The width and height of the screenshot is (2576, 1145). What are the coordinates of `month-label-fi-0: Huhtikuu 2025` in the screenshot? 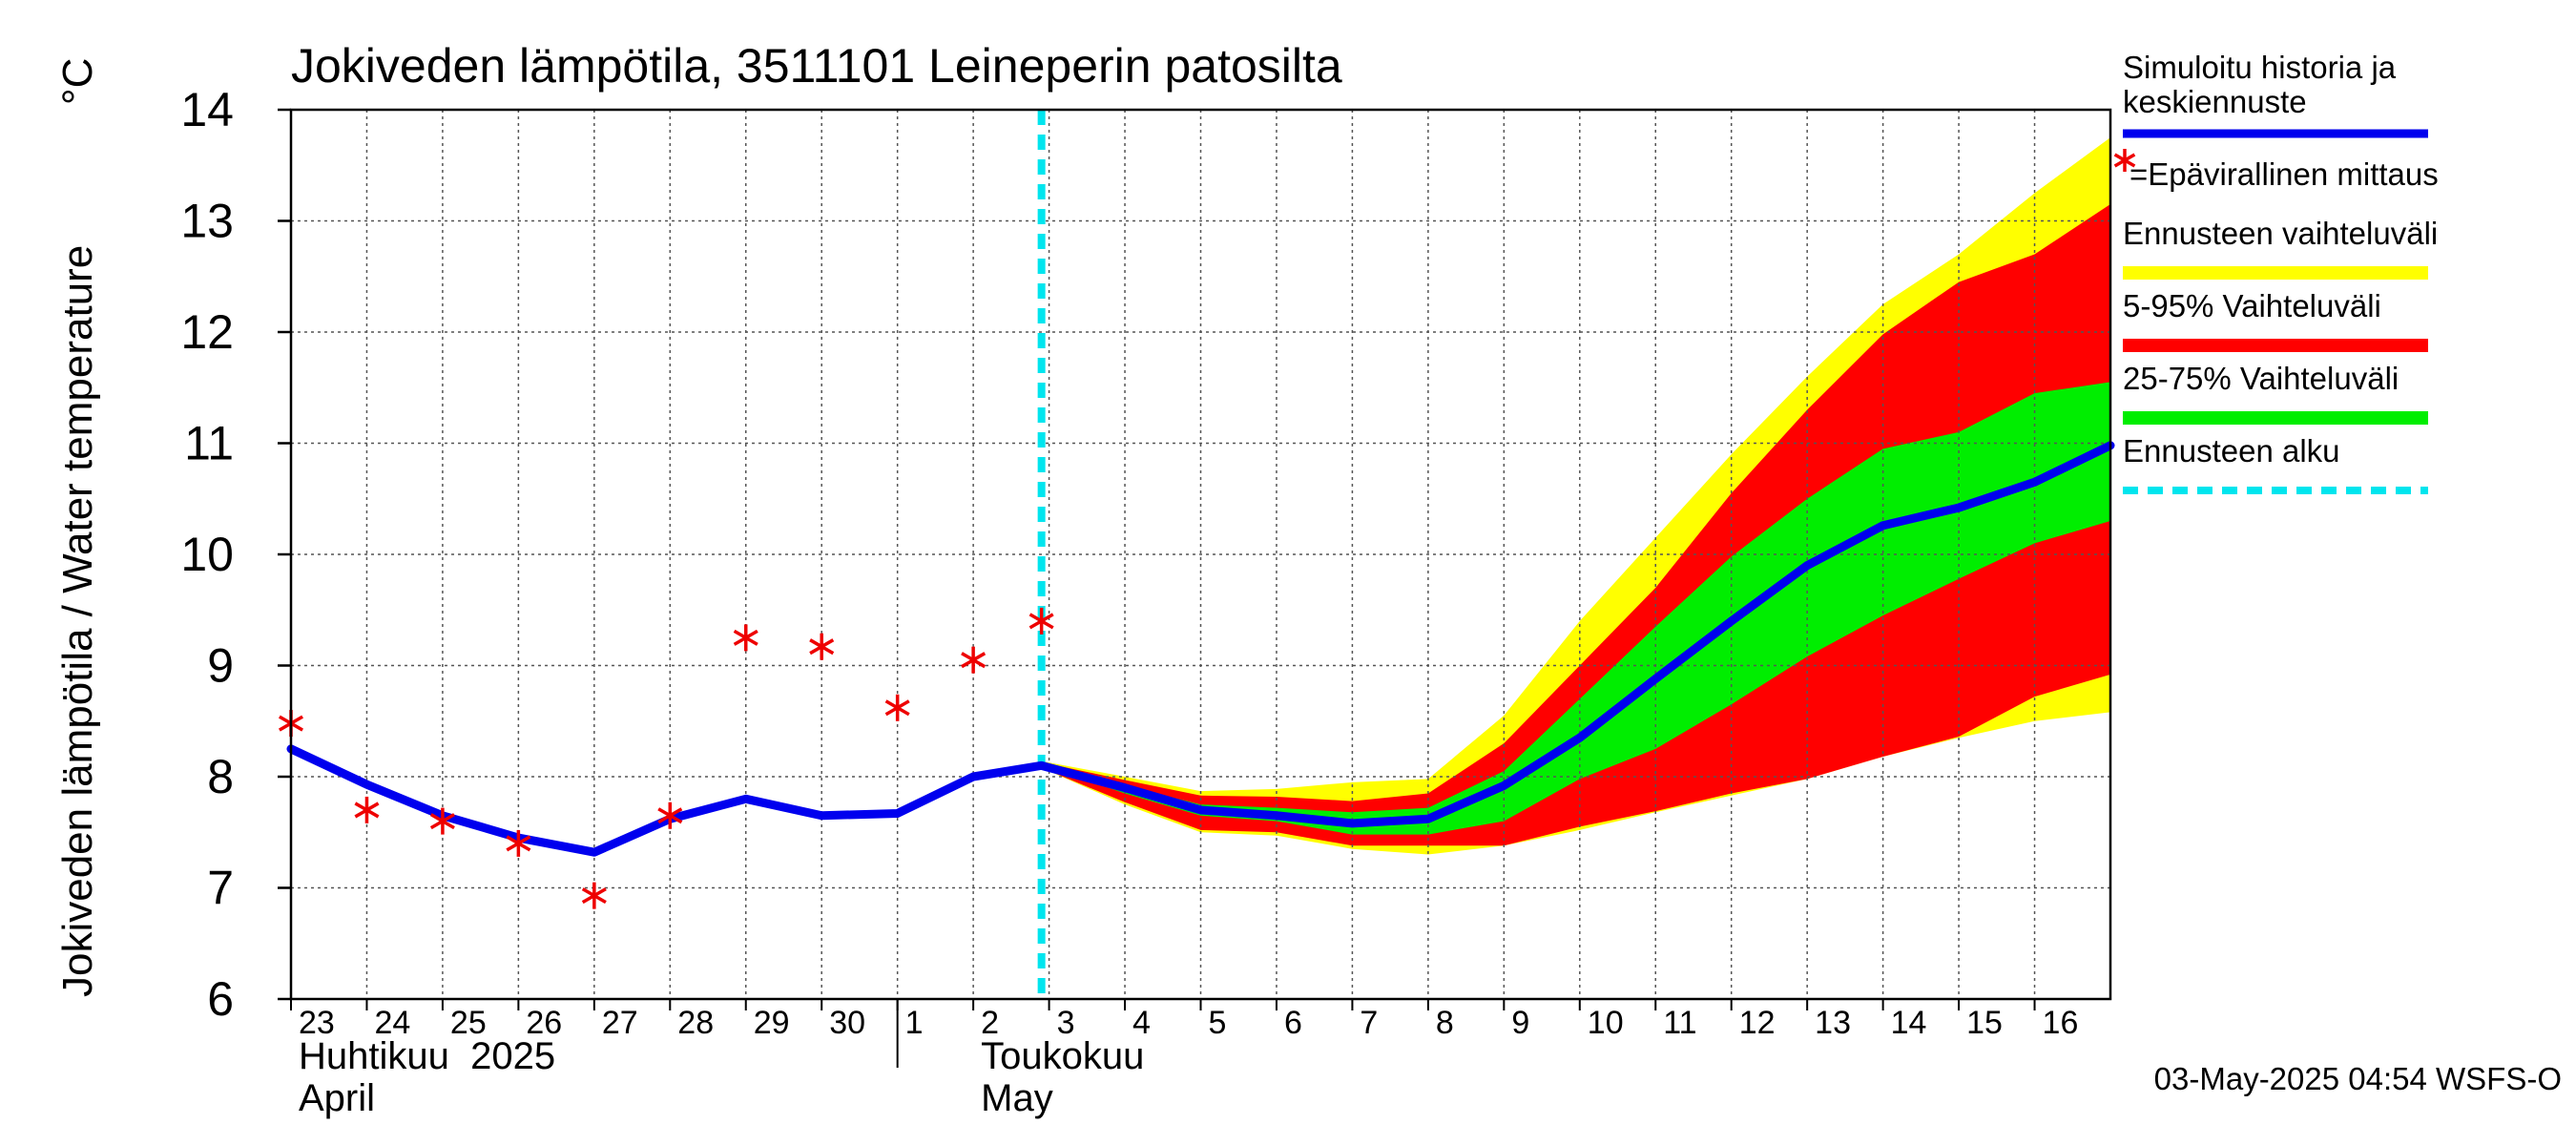 It's located at (427, 1056).